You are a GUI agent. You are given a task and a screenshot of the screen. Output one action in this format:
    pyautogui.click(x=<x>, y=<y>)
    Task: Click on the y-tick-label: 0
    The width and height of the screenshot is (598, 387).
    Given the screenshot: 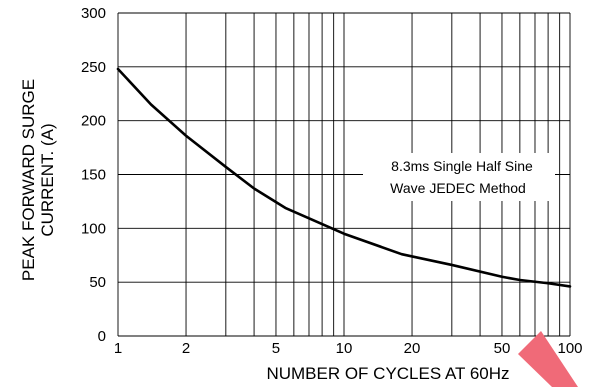 What is the action you would take?
    pyautogui.click(x=102, y=336)
    